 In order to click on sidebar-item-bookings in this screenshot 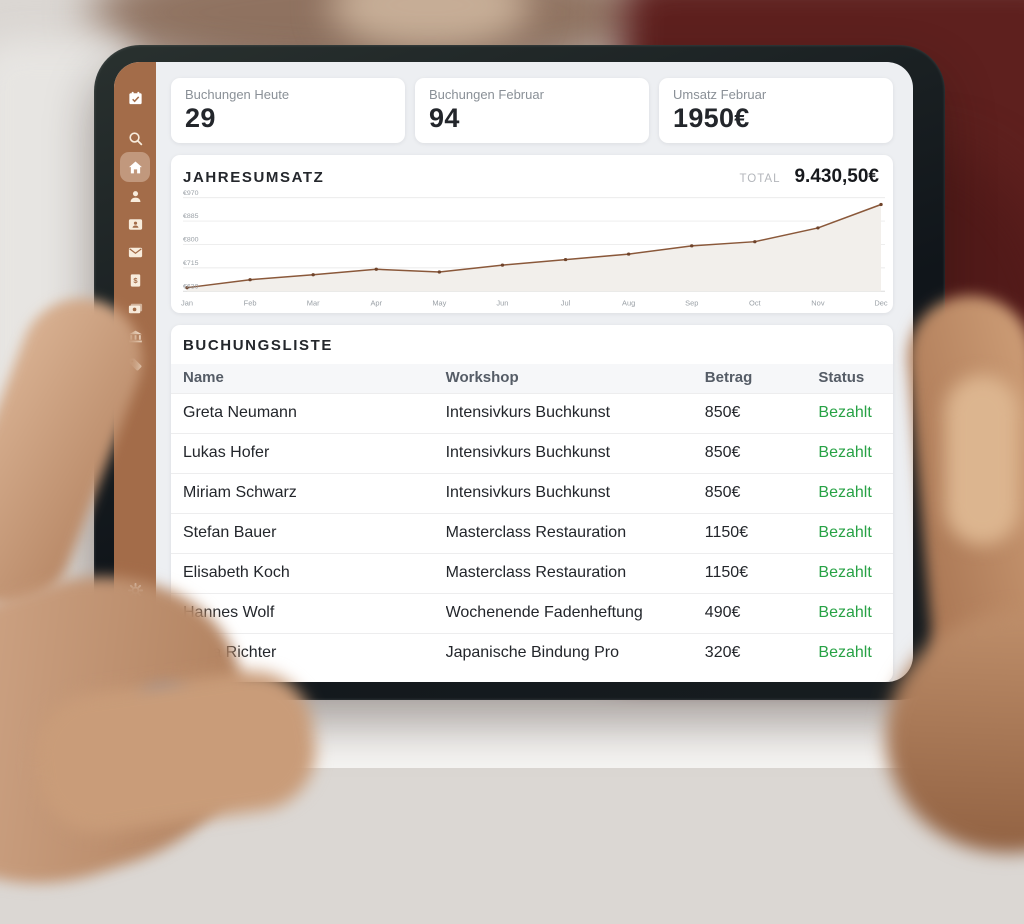, I will do `click(135, 98)`.